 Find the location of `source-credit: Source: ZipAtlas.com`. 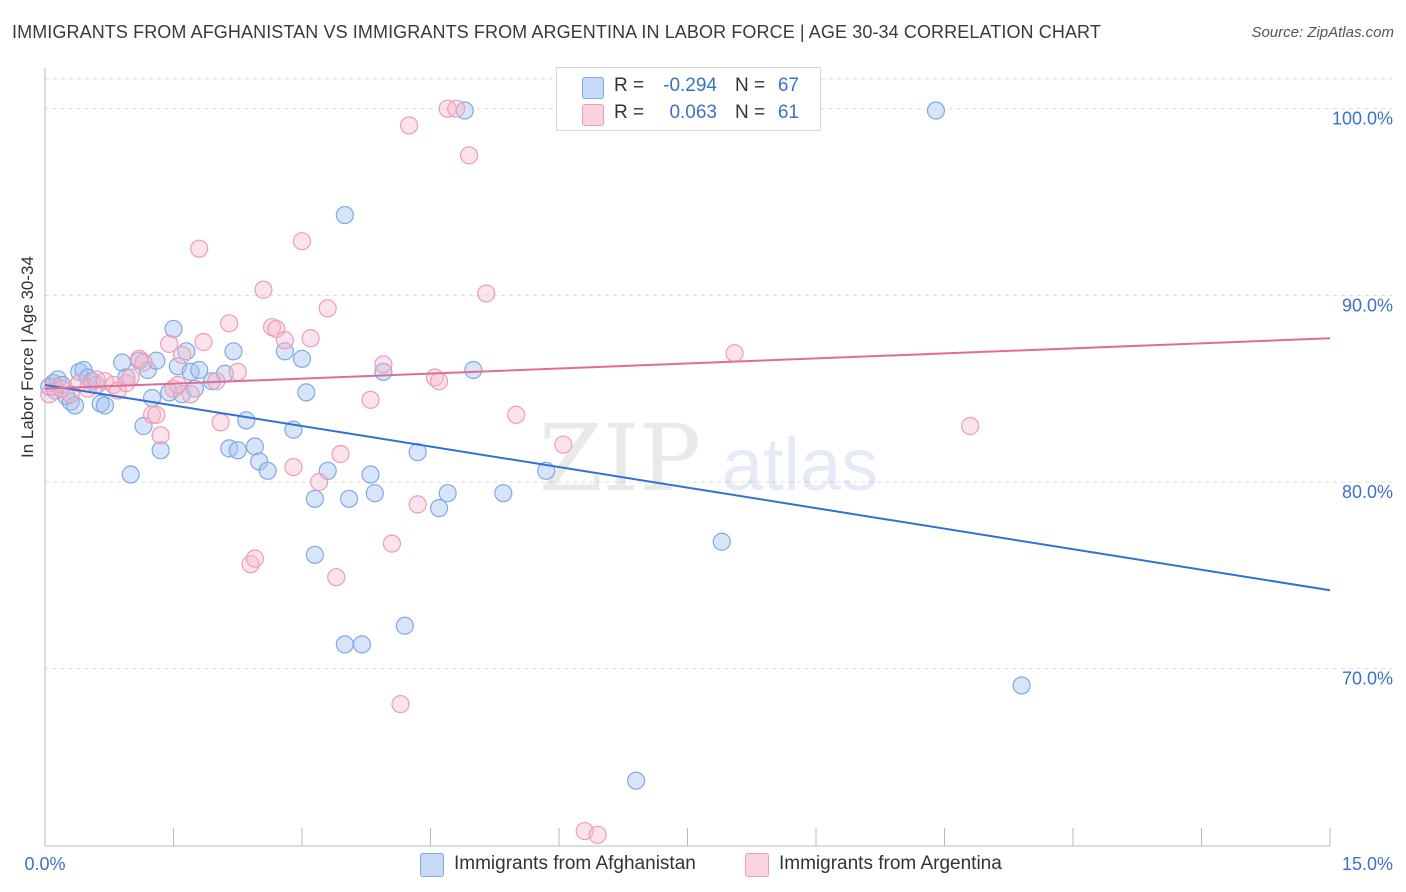

source-credit: Source: ZipAtlas.com is located at coordinates (1322, 32).